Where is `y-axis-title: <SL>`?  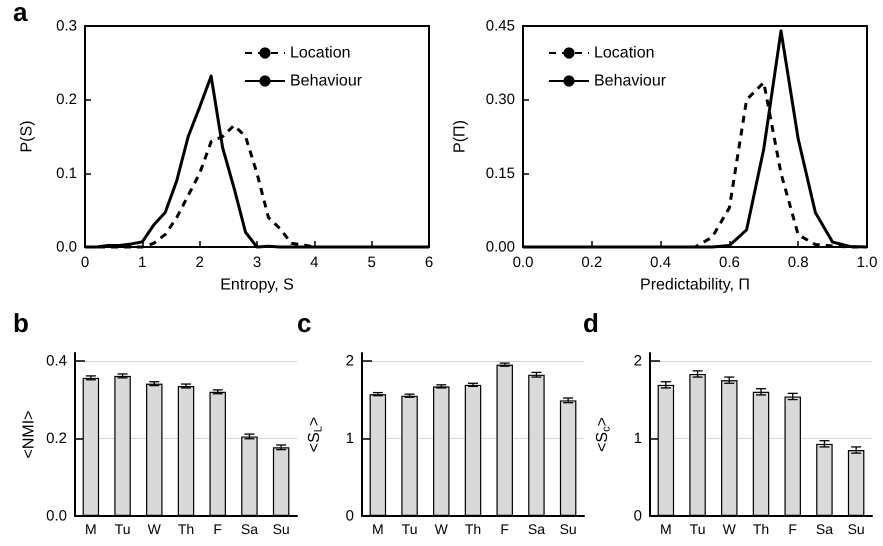
y-axis-title: <SL> is located at coordinates (315, 434).